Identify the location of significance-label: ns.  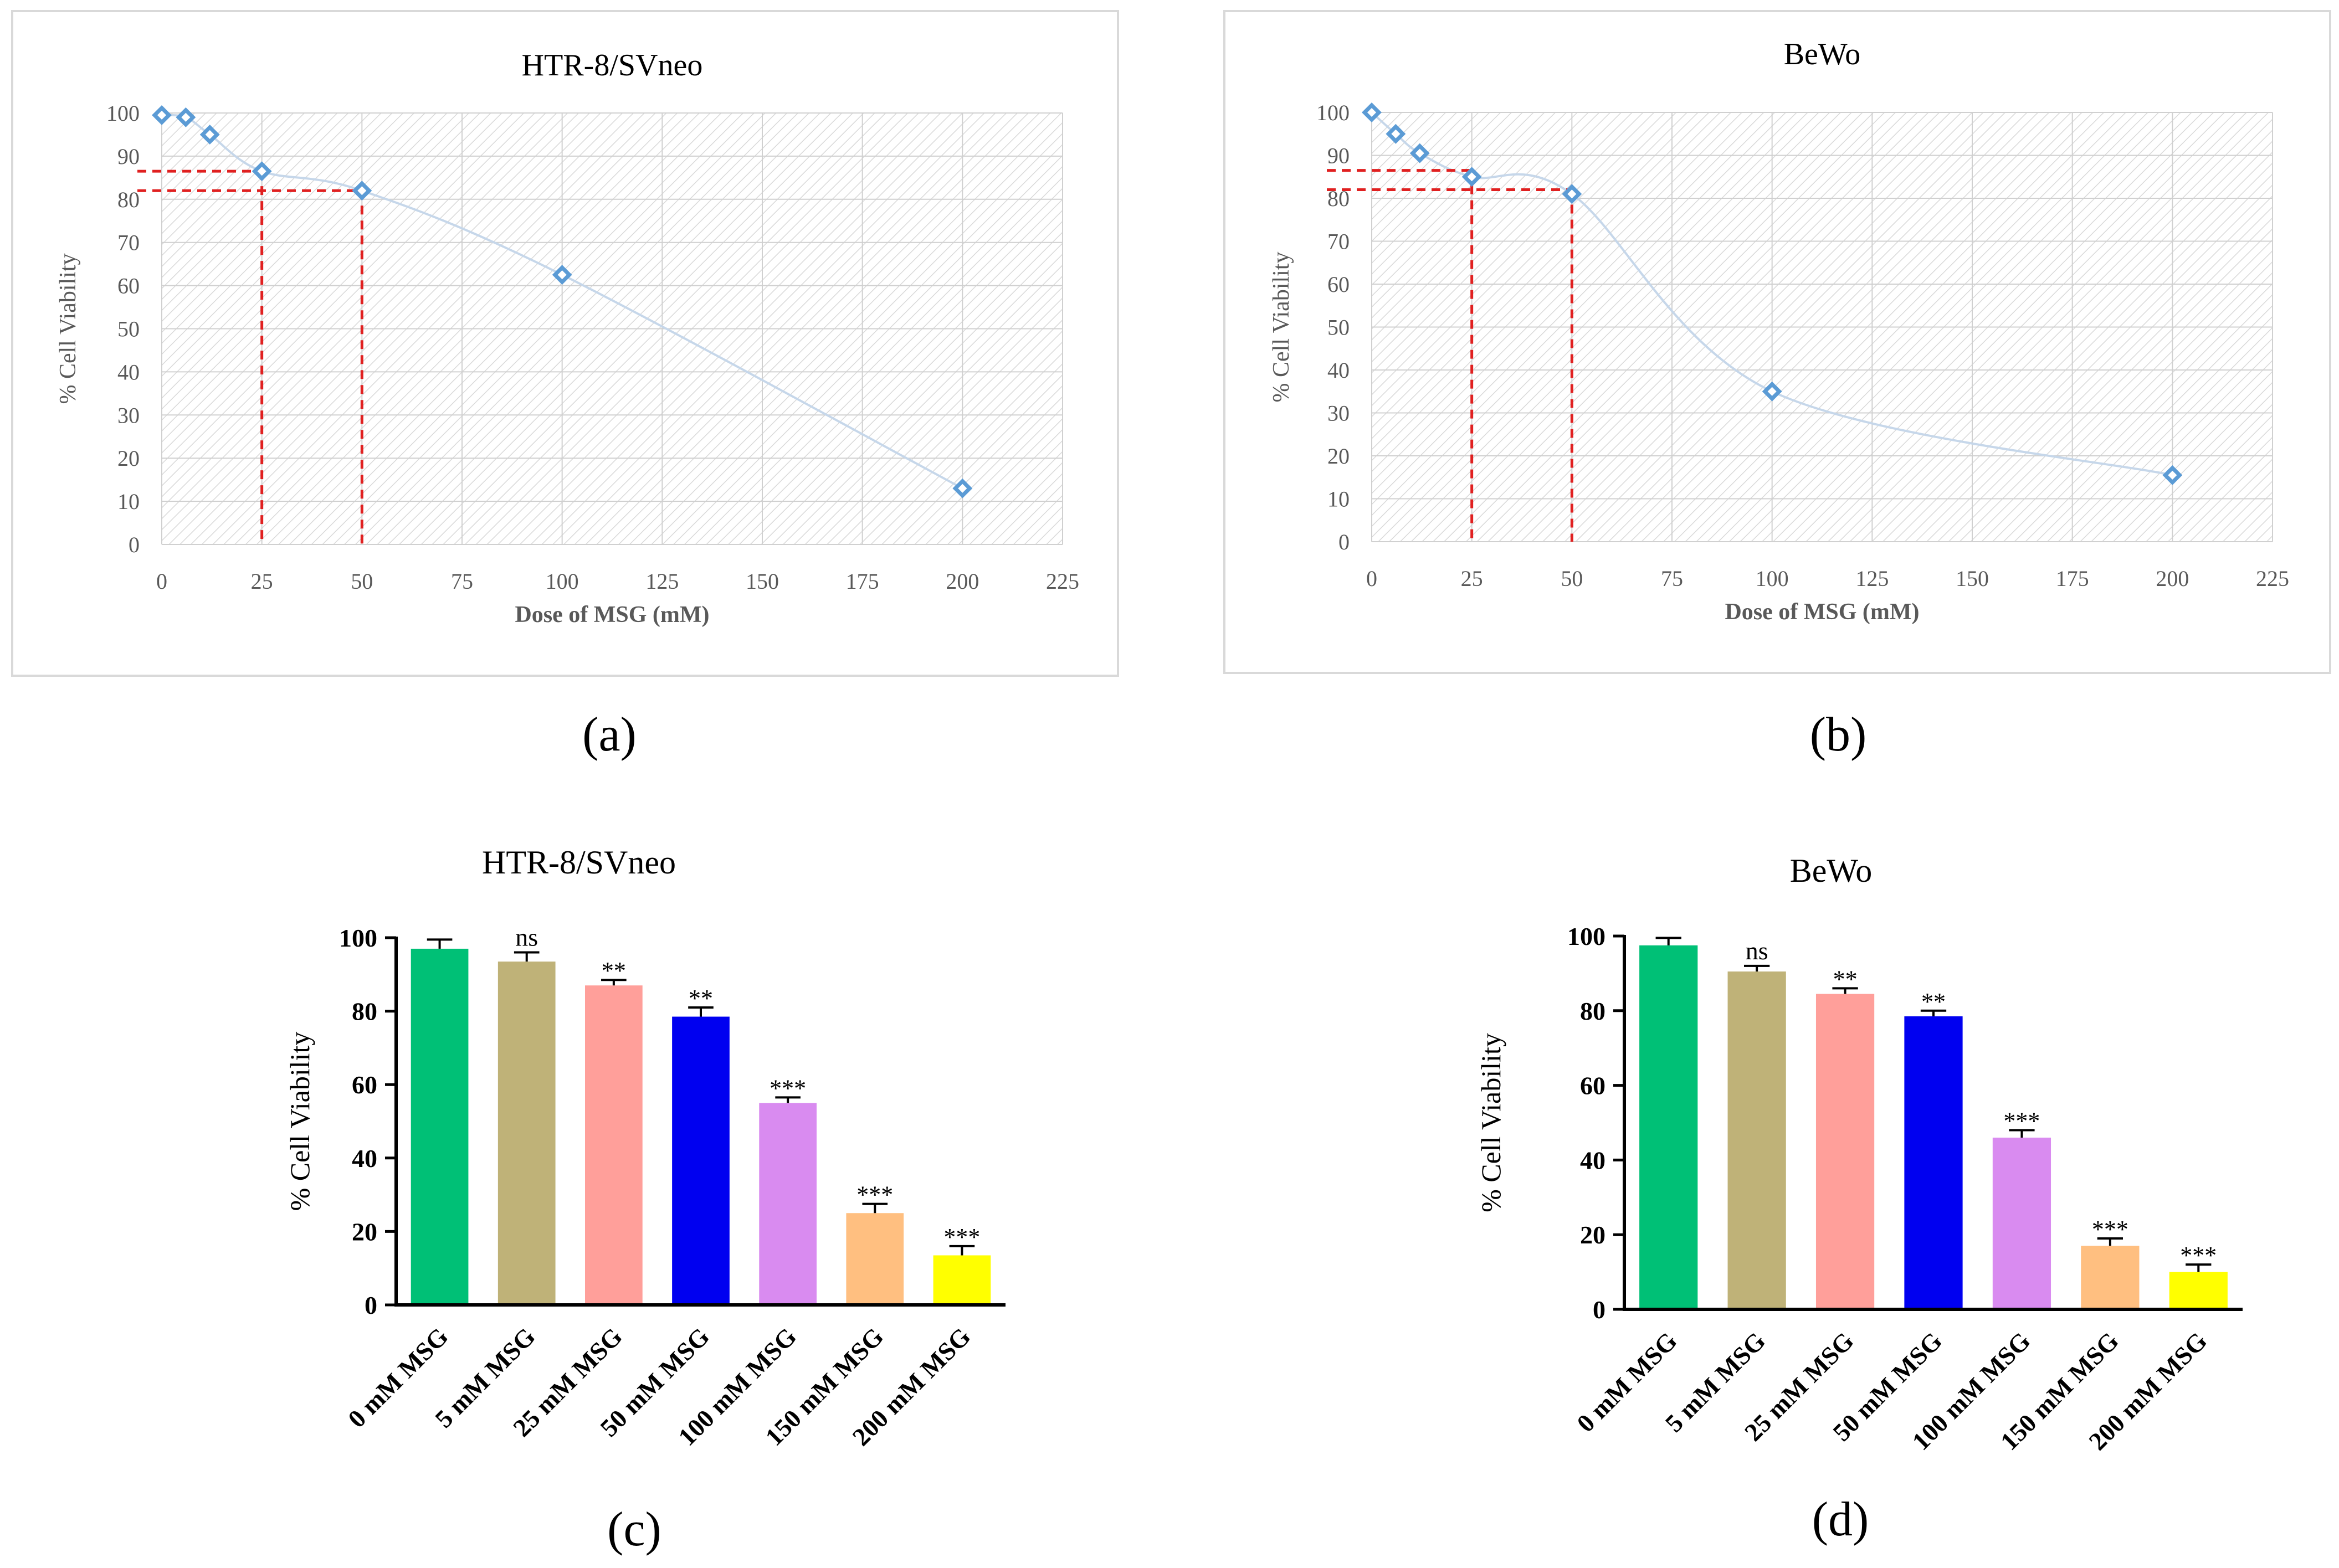
(1757, 951).